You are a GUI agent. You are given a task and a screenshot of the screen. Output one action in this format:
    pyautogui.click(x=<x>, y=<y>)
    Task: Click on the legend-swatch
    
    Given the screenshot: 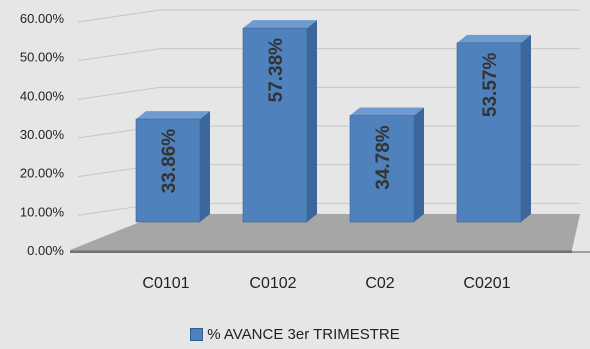 What is the action you would take?
    pyautogui.click(x=197, y=334)
    